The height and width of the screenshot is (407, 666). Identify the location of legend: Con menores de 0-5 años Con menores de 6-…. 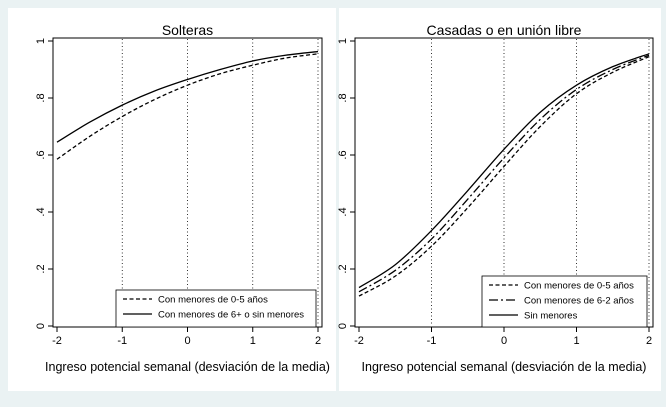
(564, 301).